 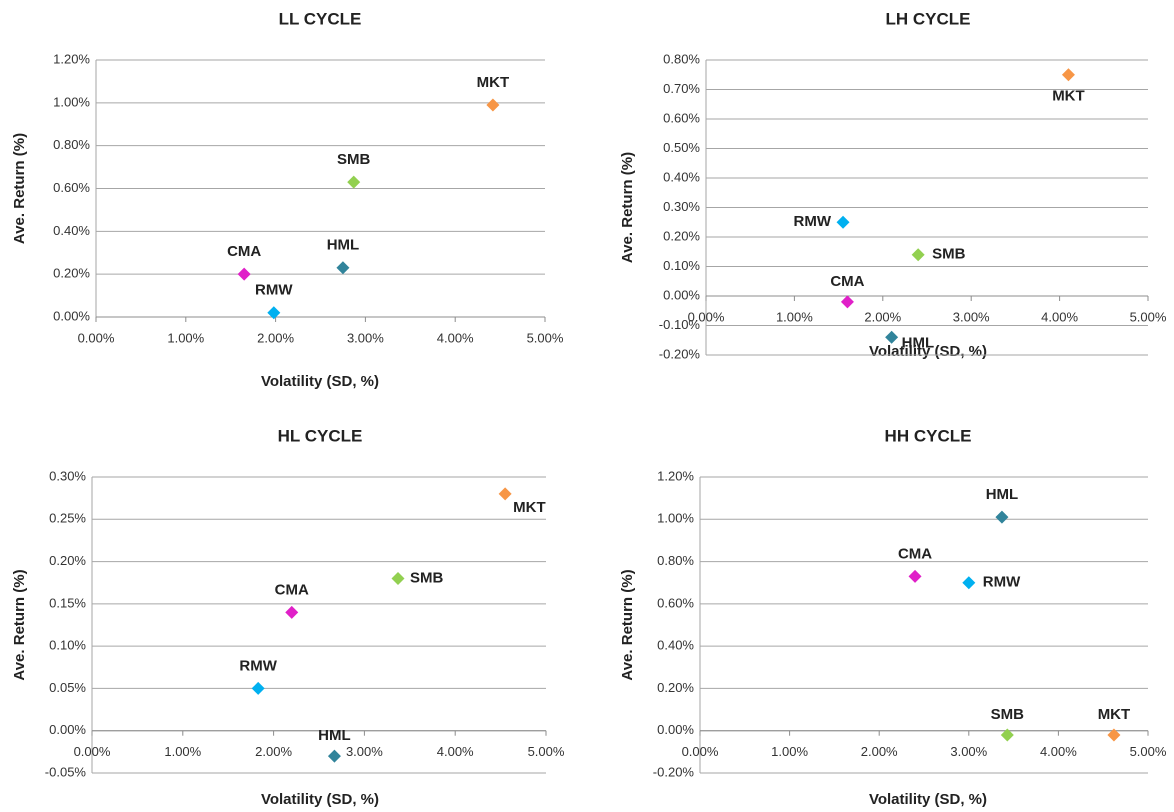 I want to click on y-tick-label: -0.10%, so click(x=680, y=324).